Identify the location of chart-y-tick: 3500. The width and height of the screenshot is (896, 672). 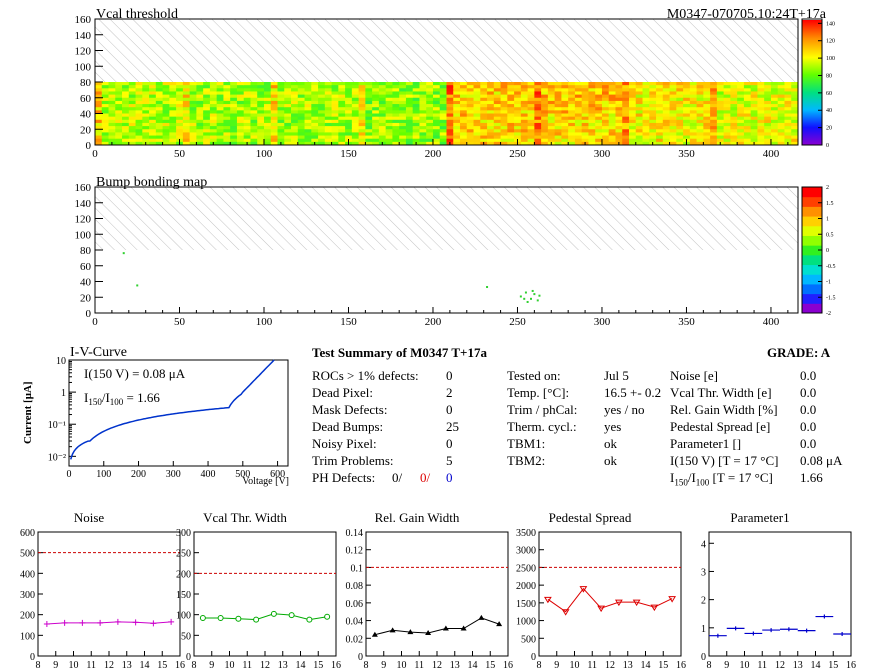
(526, 533).